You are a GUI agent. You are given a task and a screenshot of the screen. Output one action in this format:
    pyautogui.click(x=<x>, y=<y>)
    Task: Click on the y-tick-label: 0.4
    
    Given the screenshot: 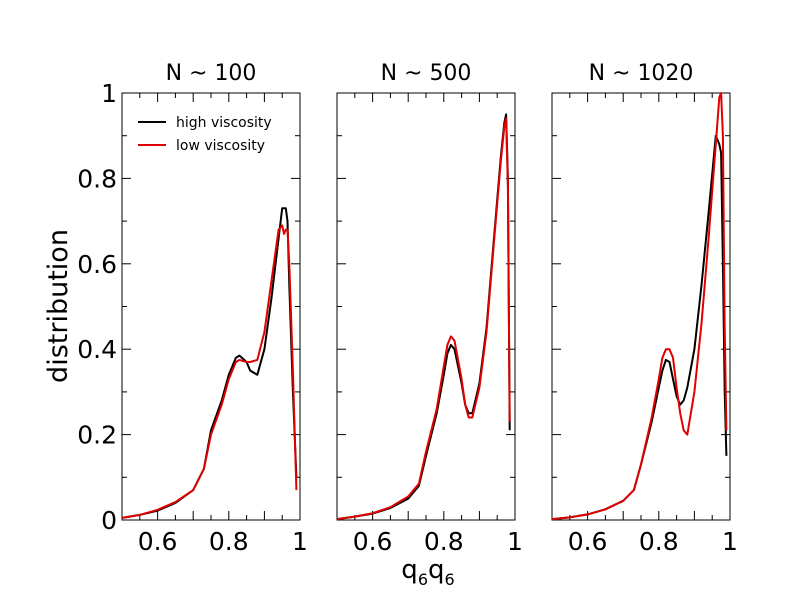 What is the action you would take?
    pyautogui.click(x=97, y=349)
    